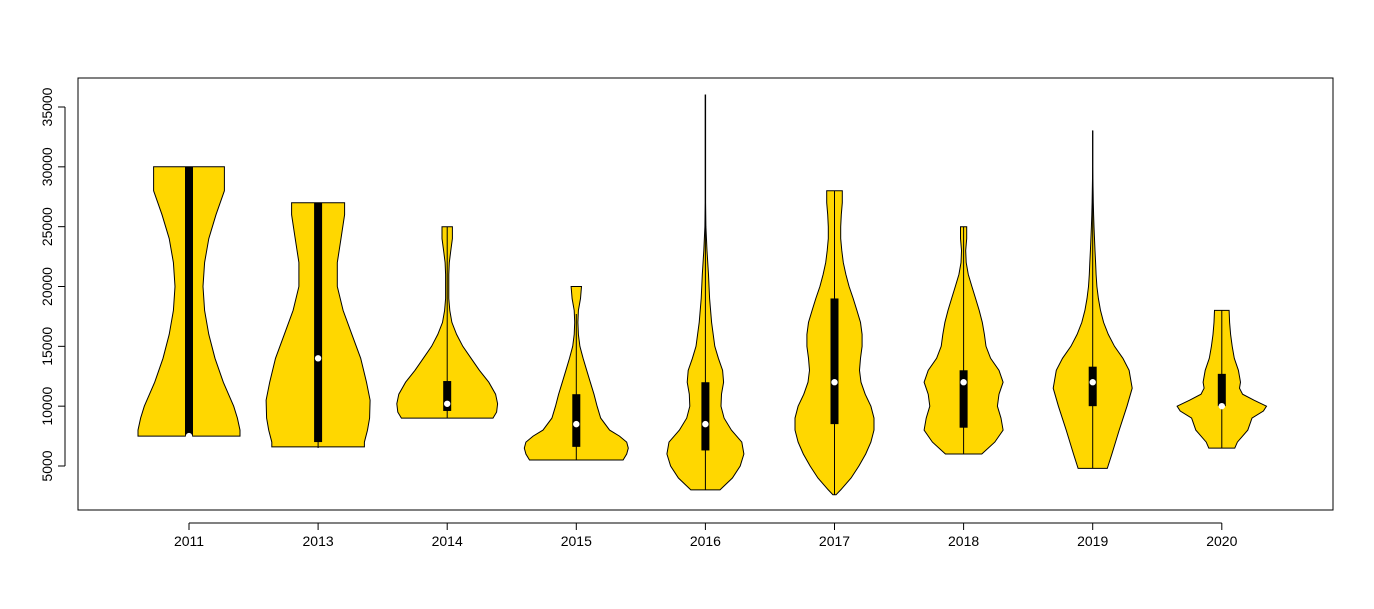  What do you see at coordinates (189, 541) in the screenshot?
I see `x-tick-label-2011: 2011` at bounding box center [189, 541].